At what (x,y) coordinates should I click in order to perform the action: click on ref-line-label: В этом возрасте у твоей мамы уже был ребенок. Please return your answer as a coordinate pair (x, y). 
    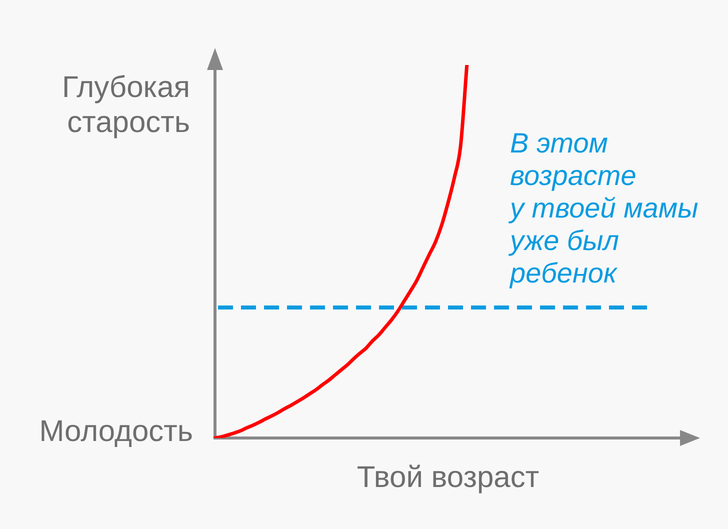
    Looking at the image, I should click on (603, 207).